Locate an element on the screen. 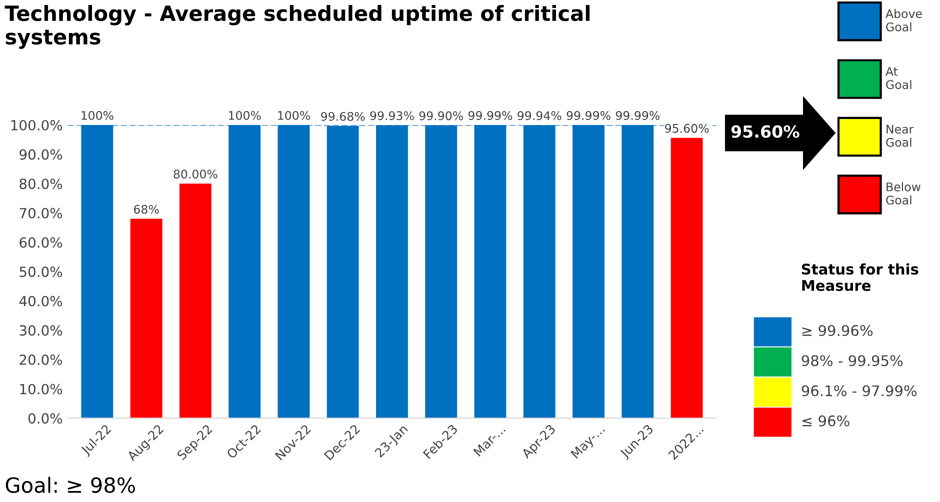 This screenshot has width=940, height=502. text: Above Goal is located at coordinates (904, 20).